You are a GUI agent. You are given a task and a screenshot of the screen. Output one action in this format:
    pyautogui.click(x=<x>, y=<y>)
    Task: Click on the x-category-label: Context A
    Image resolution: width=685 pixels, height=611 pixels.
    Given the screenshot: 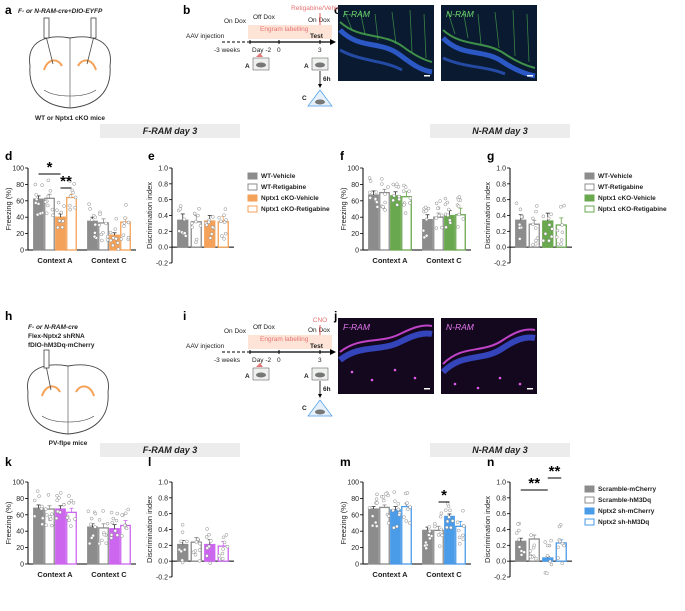 What is the action you would take?
    pyautogui.click(x=390, y=260)
    